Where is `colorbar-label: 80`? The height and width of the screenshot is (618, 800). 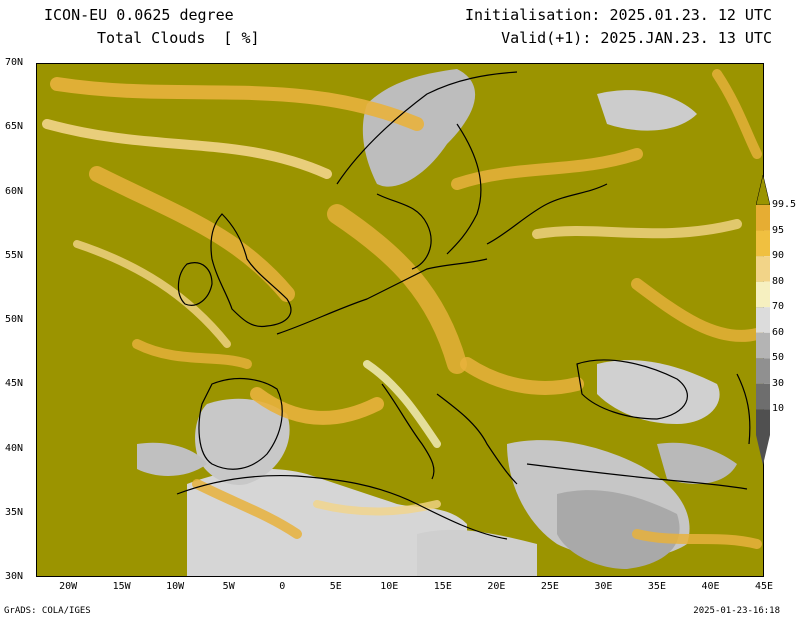 colorbar-label: 80 is located at coordinates (778, 281).